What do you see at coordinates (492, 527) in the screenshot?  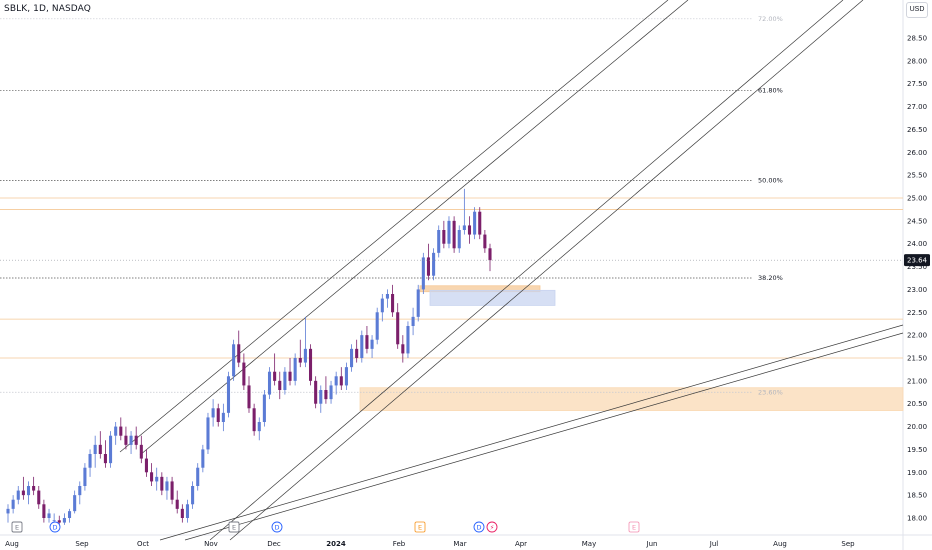 I see `split-marker` at bounding box center [492, 527].